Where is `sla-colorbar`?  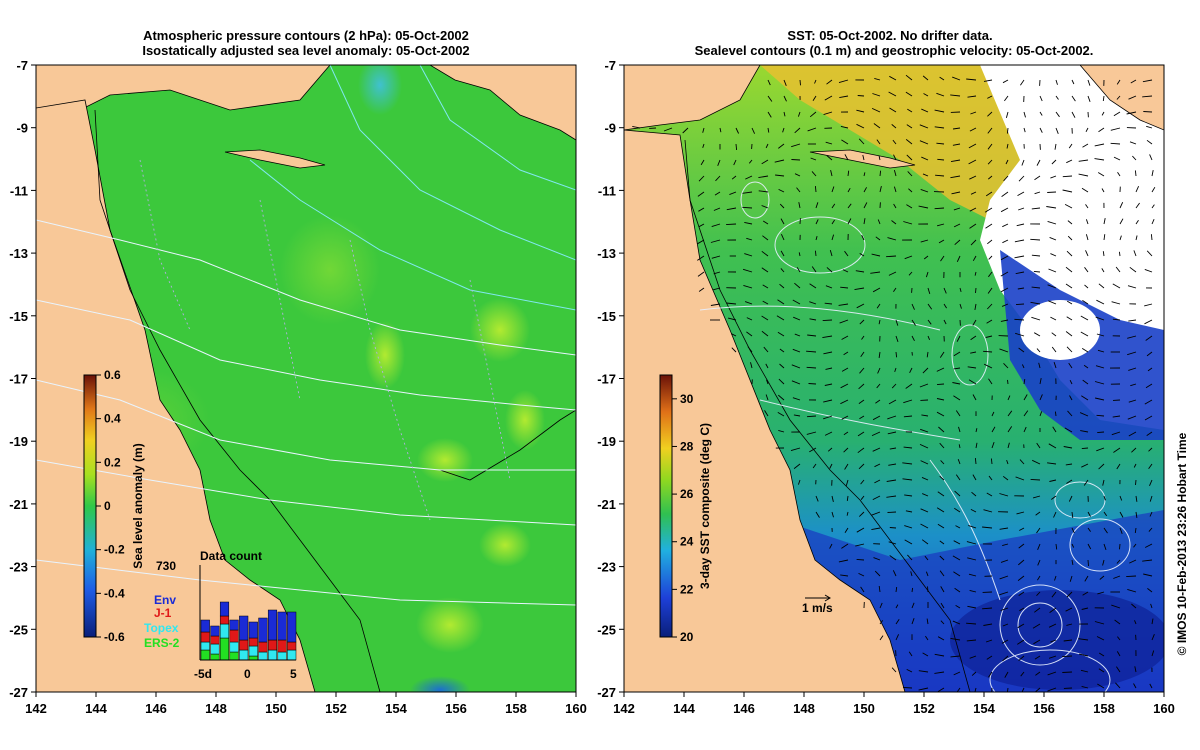
sla-colorbar is located at coordinates (90, 506).